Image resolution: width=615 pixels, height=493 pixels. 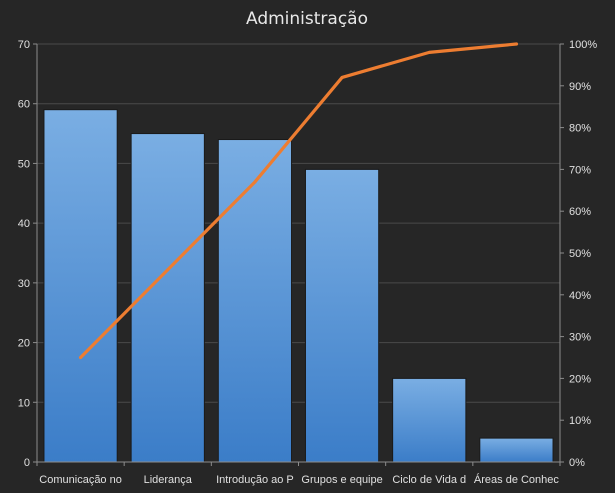 What do you see at coordinates (577, 463) in the screenshot?
I see `y2-tick-label: 0%` at bounding box center [577, 463].